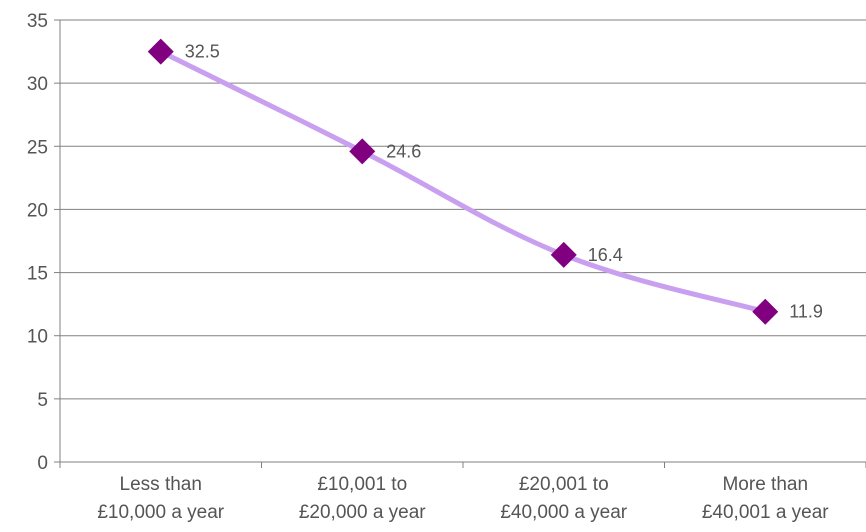 This screenshot has height=532, width=866. I want to click on y-tick-label: 20, so click(37, 210).